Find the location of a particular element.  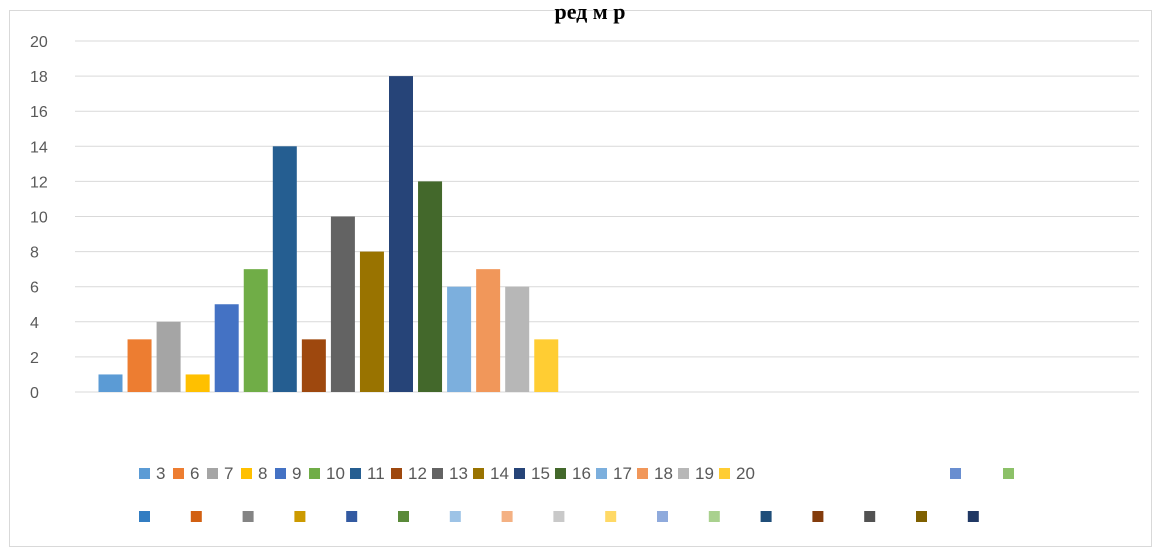

y-tick-label: 12 is located at coordinates (39, 182).